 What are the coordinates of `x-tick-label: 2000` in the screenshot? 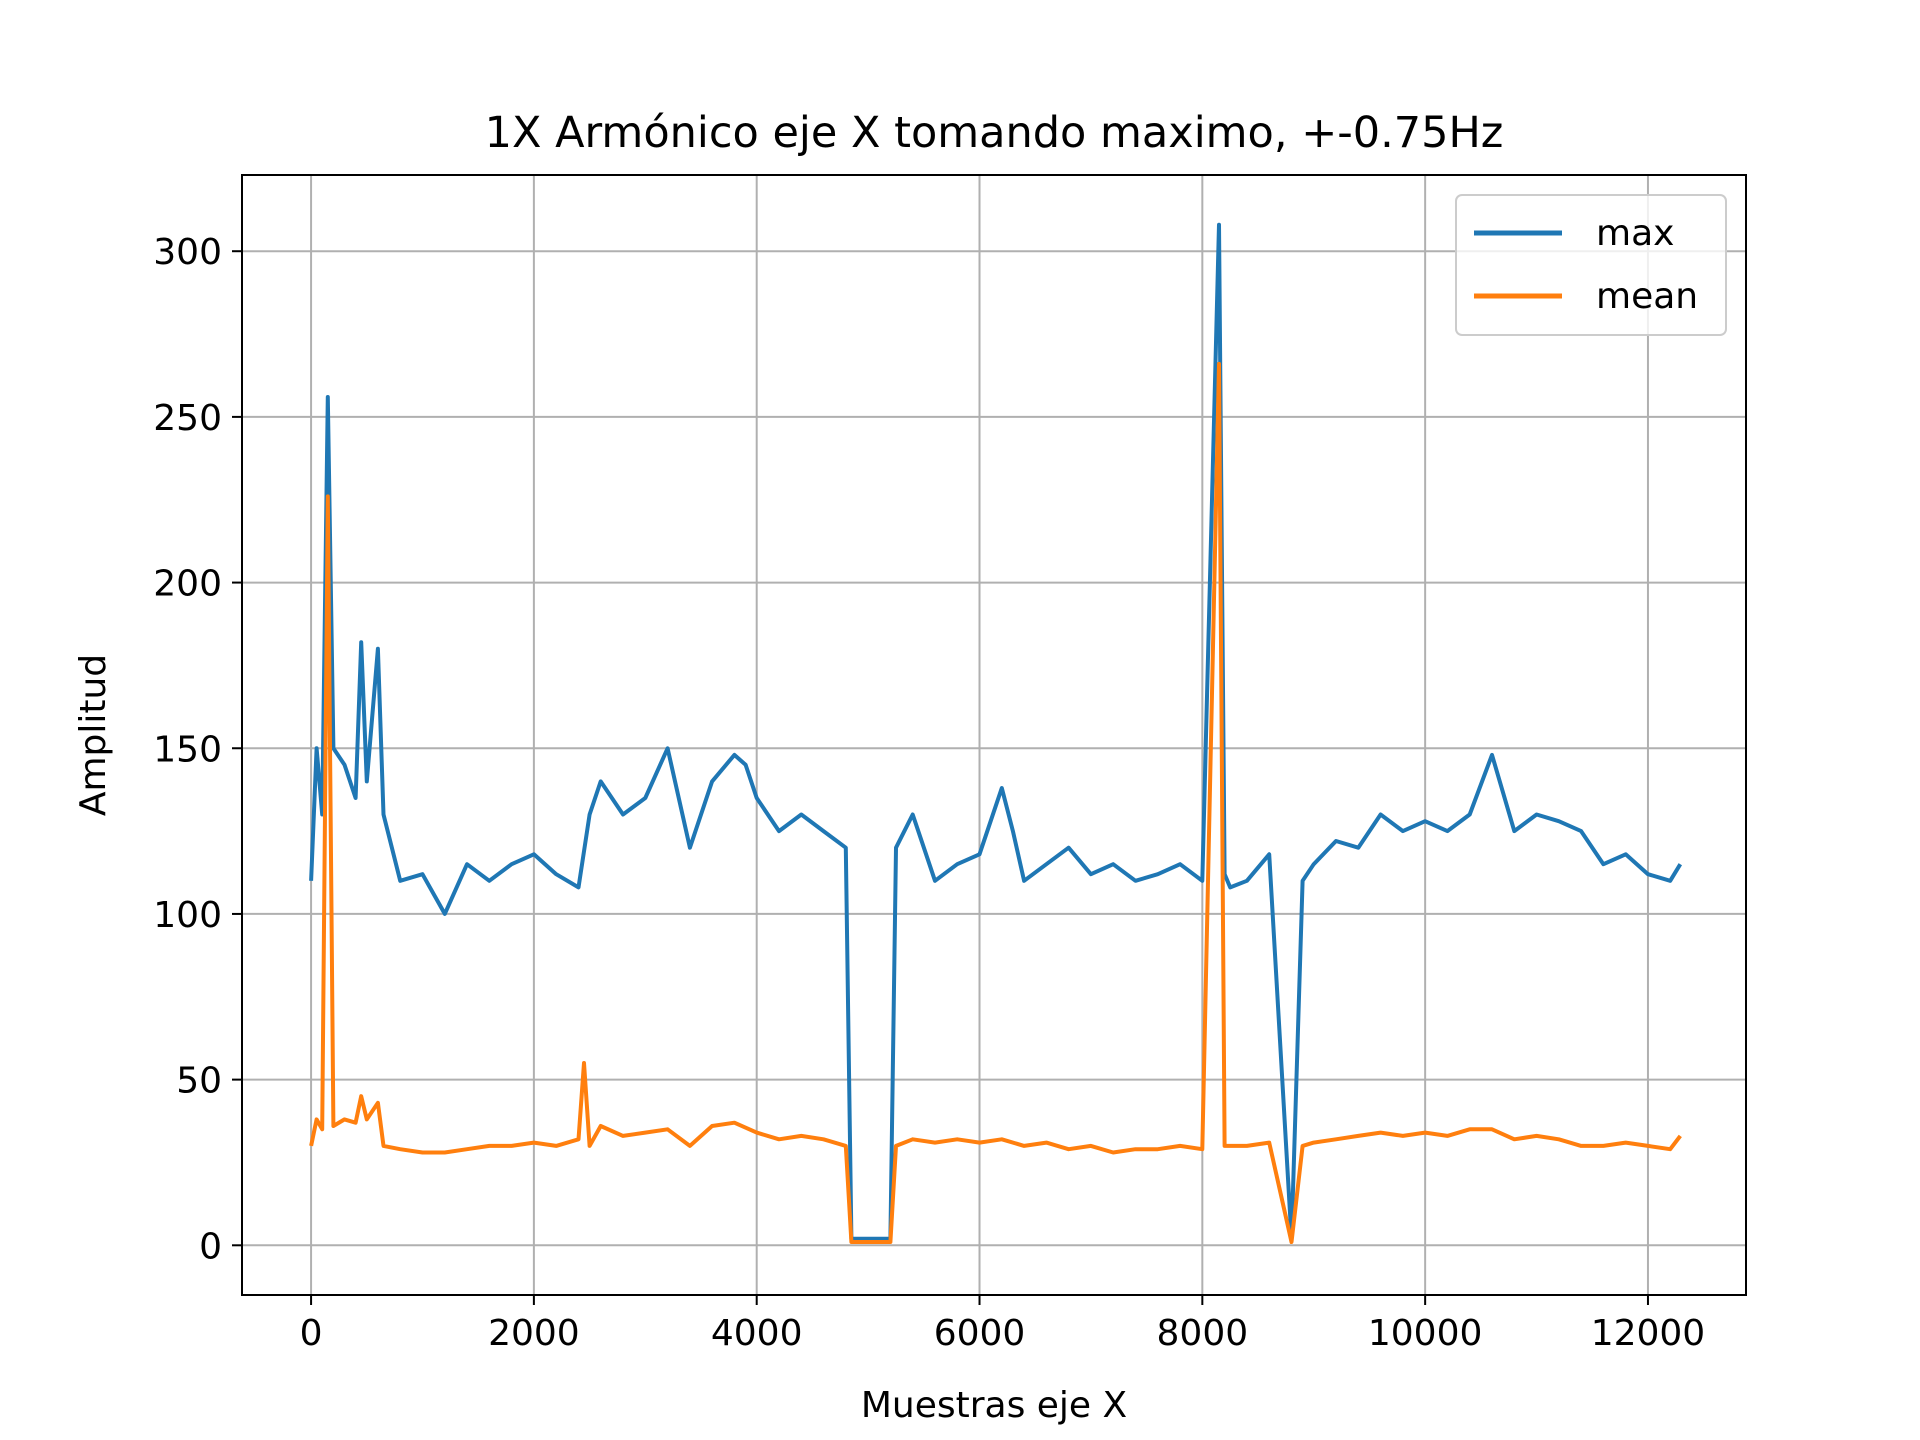 It's located at (534, 1333).